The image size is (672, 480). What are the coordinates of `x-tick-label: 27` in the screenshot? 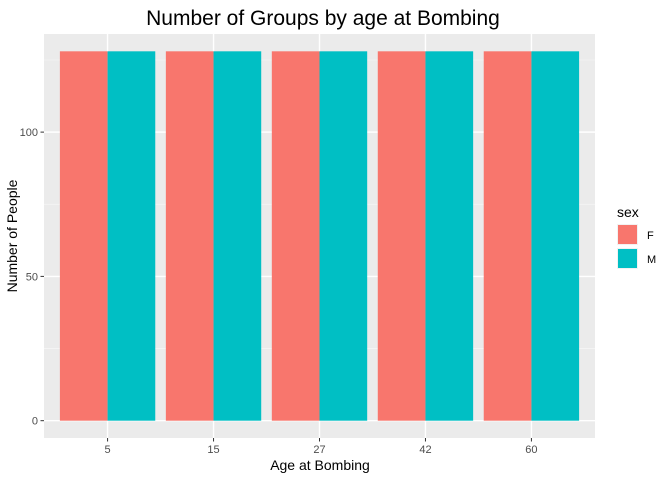 It's located at (319, 450).